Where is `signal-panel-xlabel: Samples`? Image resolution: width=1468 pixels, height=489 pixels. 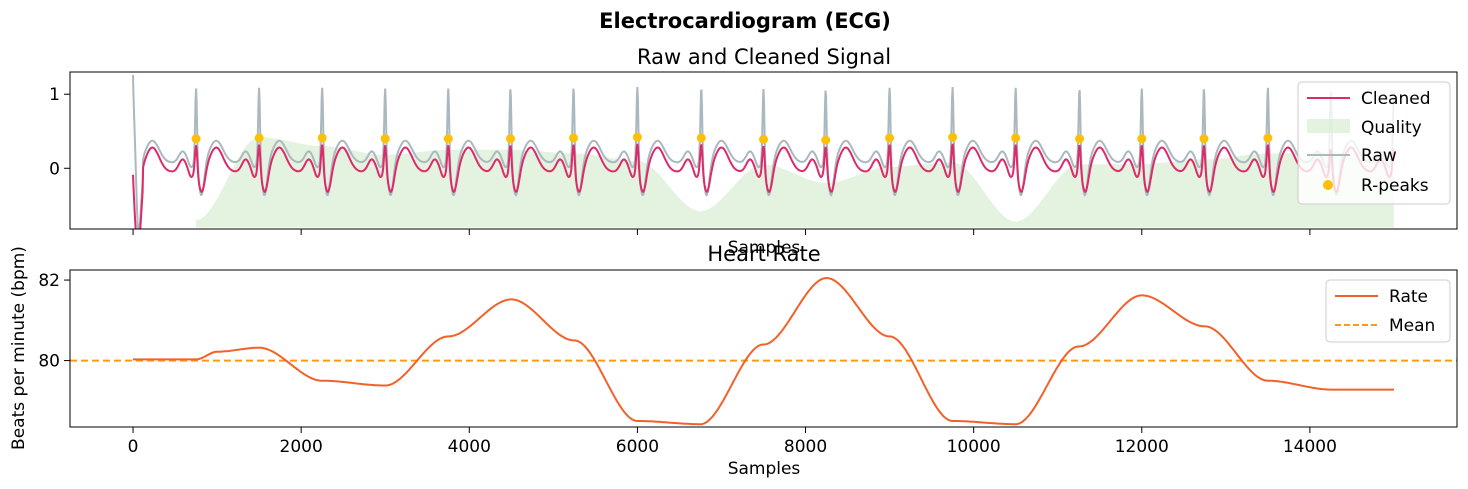 signal-panel-xlabel: Samples is located at coordinates (764, 248).